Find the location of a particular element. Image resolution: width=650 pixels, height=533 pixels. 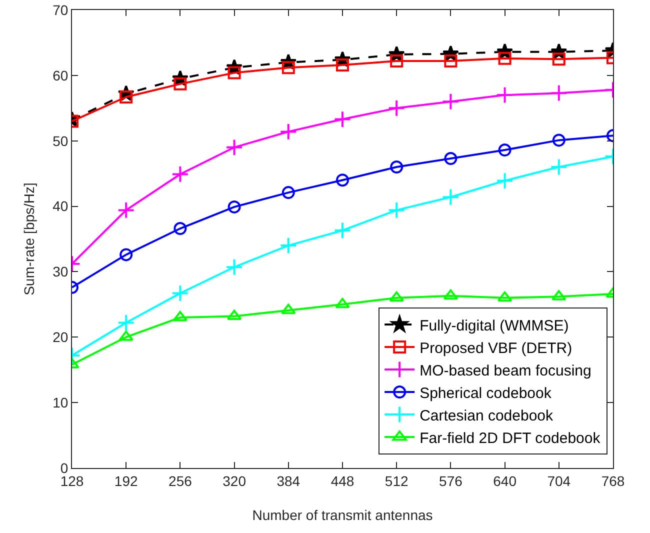

y-tick-label: 20 is located at coordinates (60, 337).